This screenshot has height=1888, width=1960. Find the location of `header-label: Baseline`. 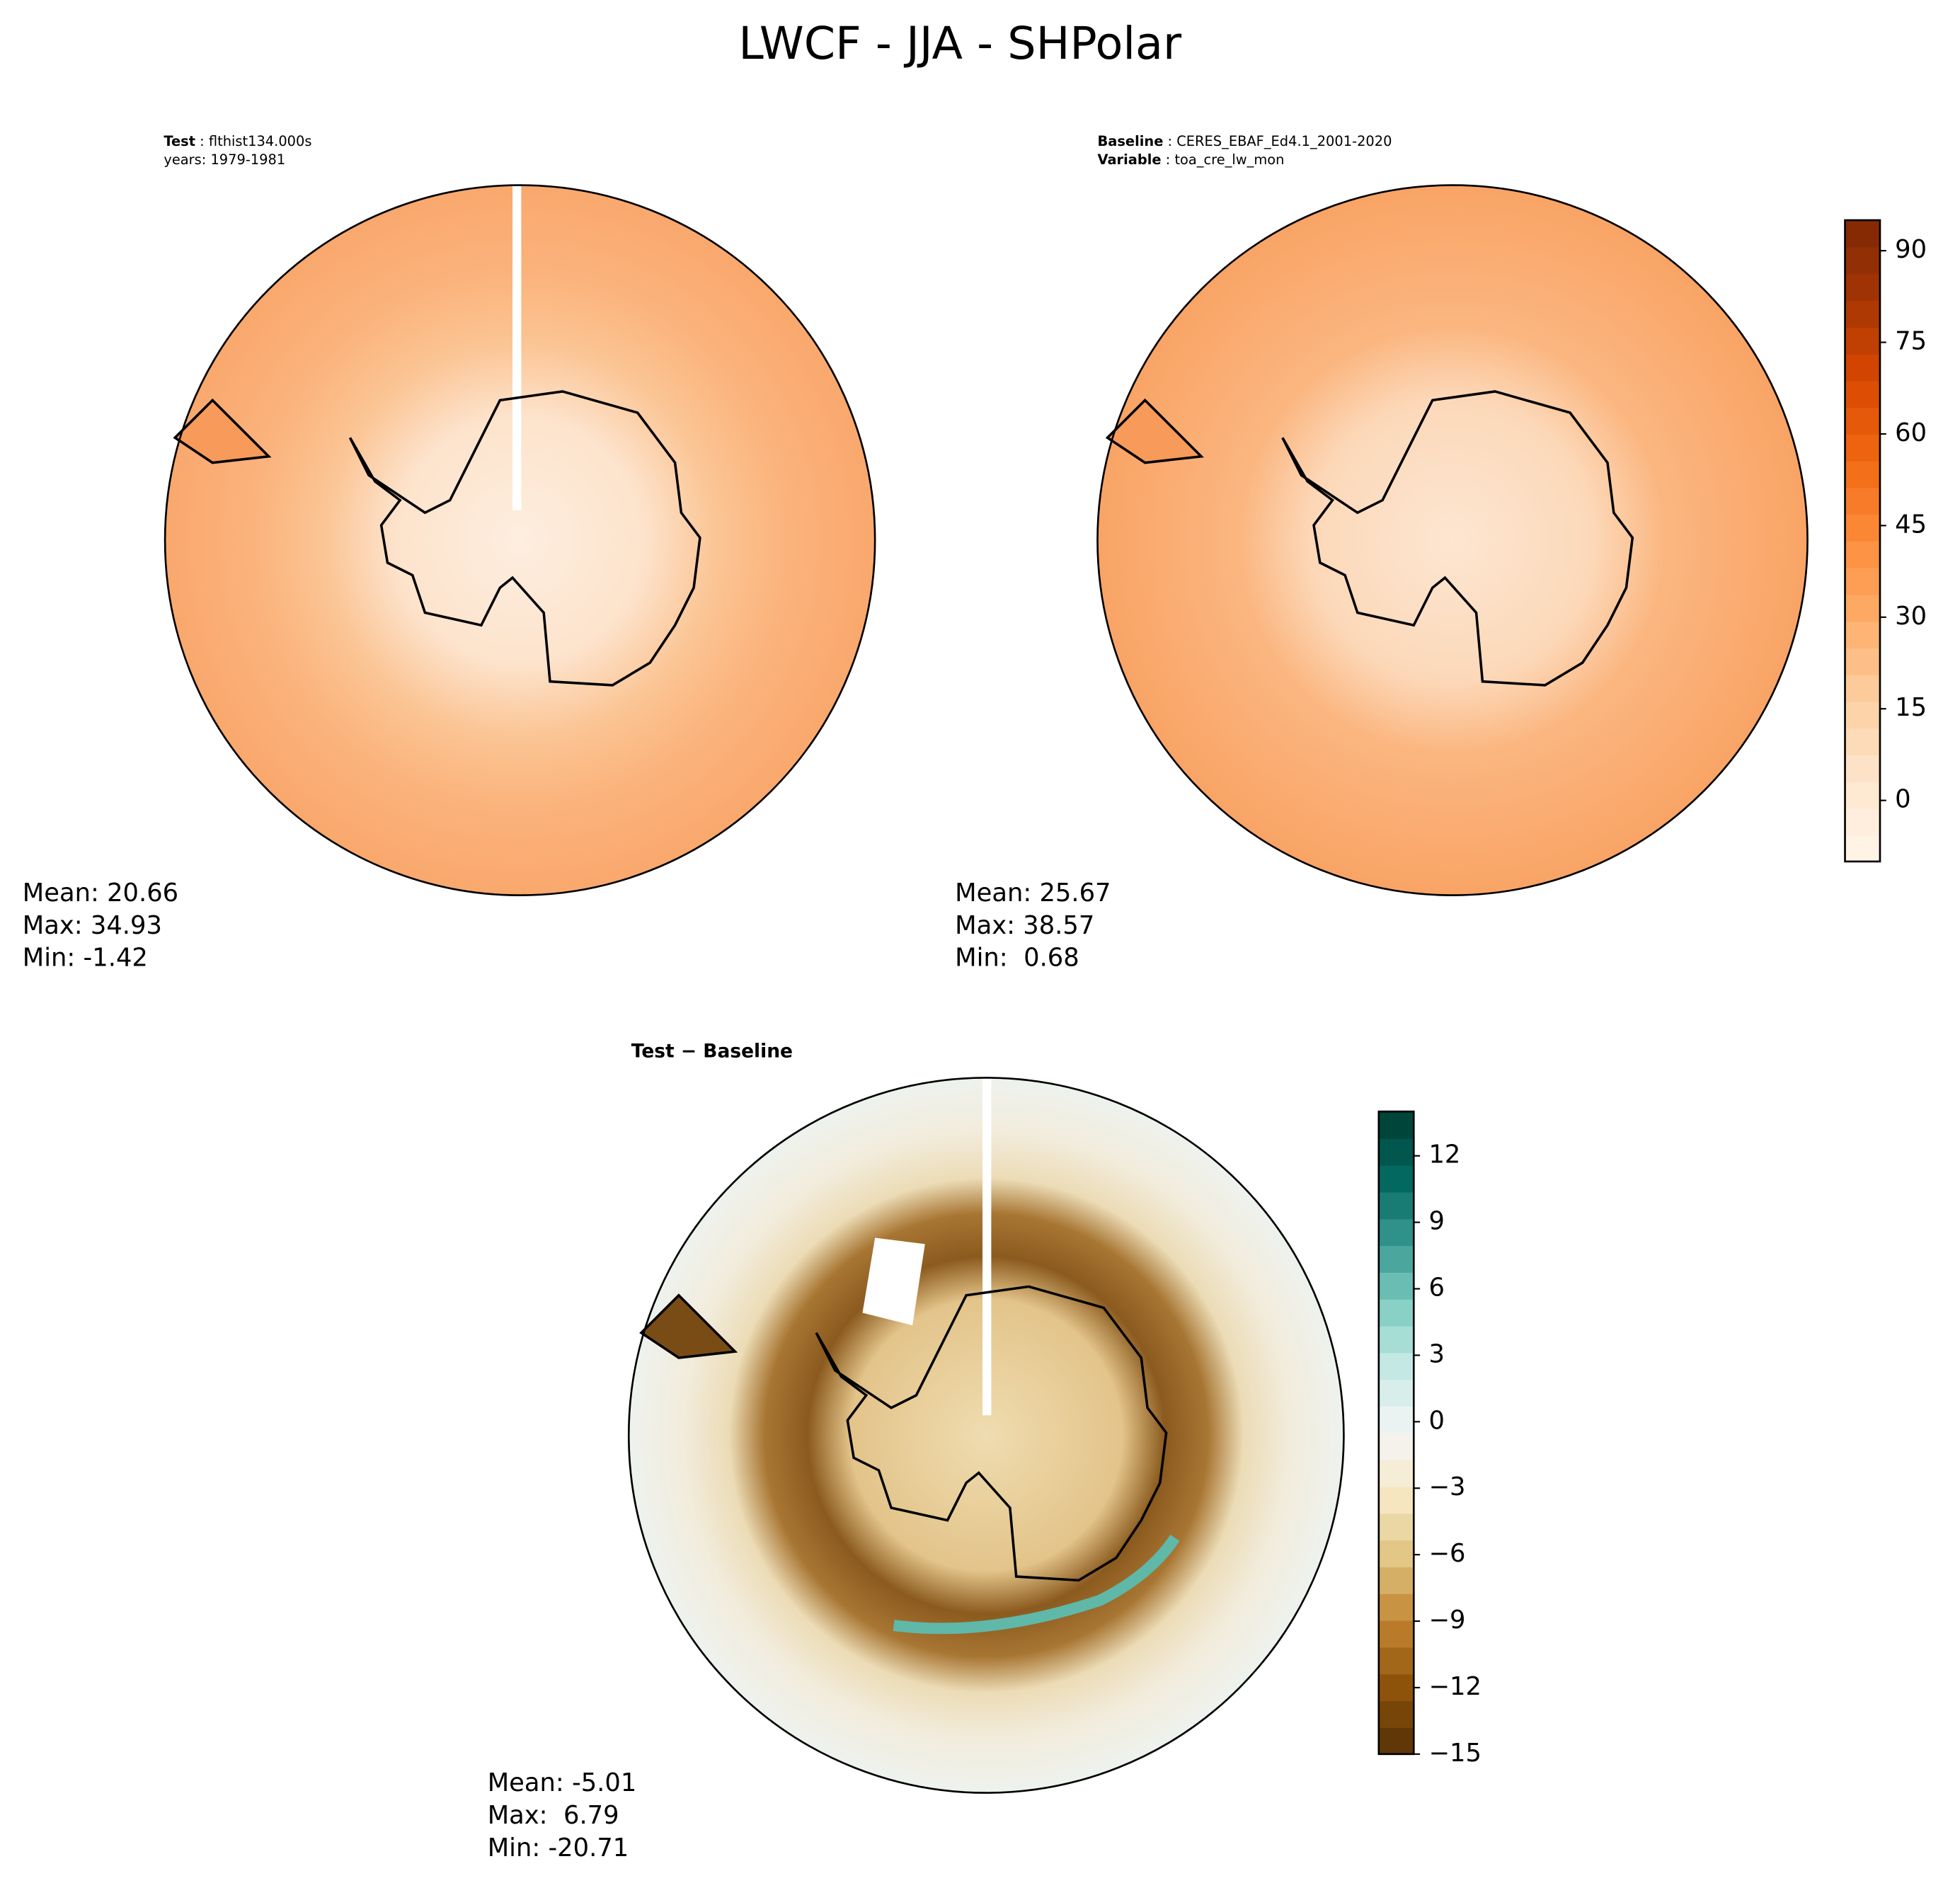

header-label: Baseline is located at coordinates (1130, 140).